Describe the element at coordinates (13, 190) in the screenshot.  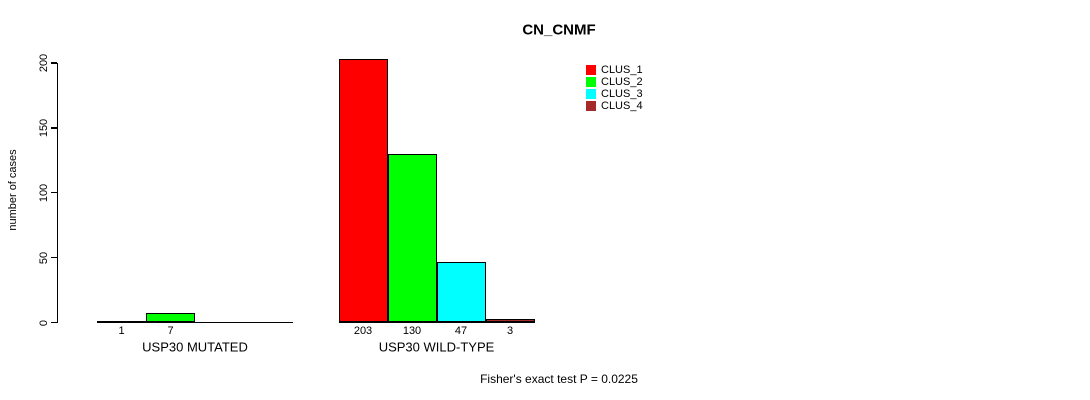
I see `y-axis-label: number of cases` at that location.